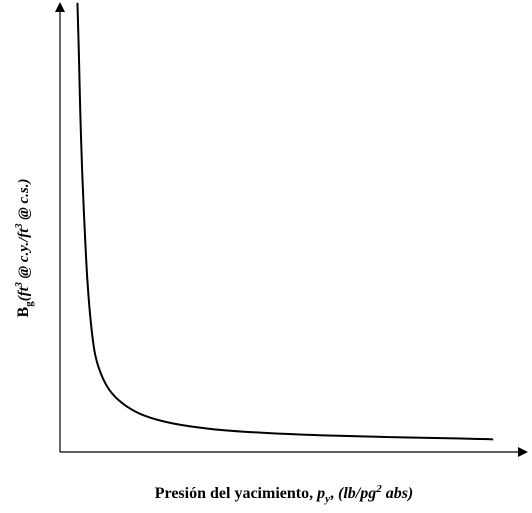 The image size is (532, 513). Describe the element at coordinates (378, 489) in the screenshot. I see `x-axis-label-unit-sup: 2` at that location.